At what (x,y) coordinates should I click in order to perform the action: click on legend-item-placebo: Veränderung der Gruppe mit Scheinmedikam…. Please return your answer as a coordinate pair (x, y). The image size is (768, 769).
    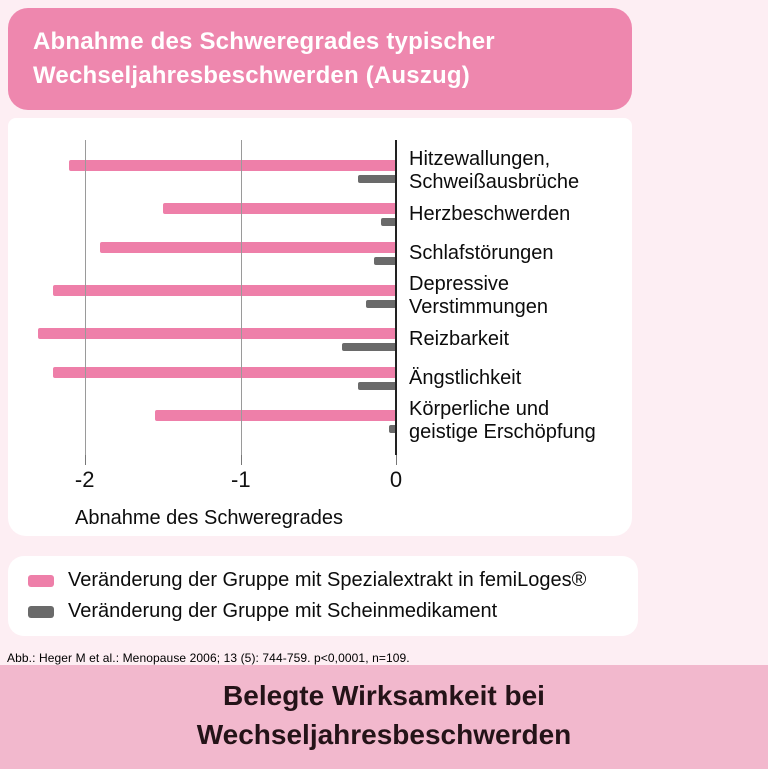
    Looking at the image, I should click on (328, 611).